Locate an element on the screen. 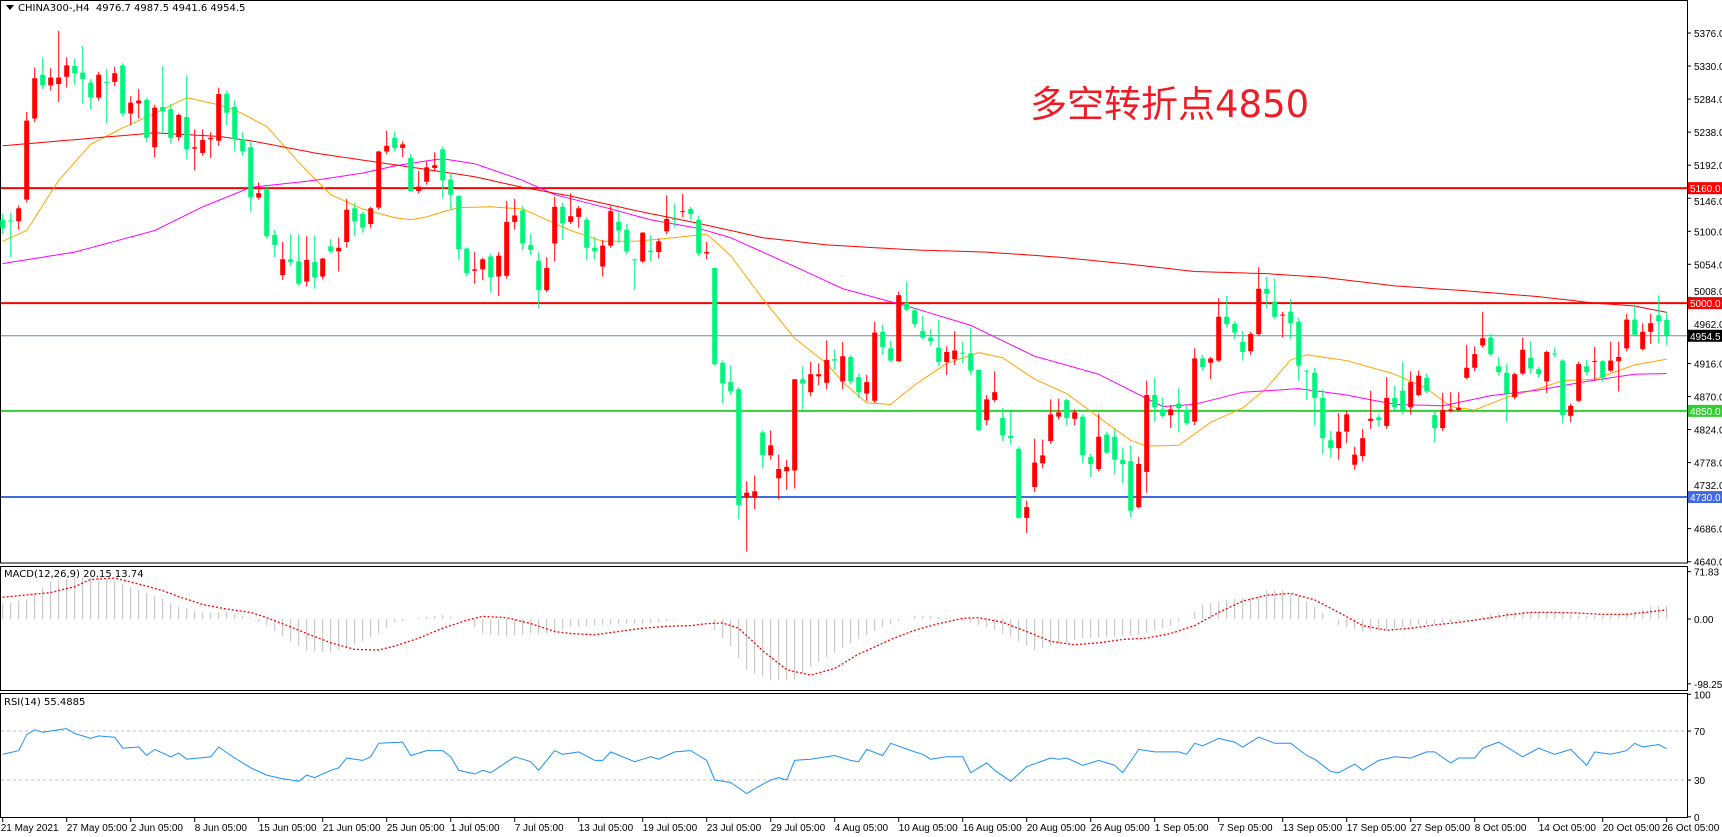  price-level-tag: 5000.0 is located at coordinates (1705, 303).